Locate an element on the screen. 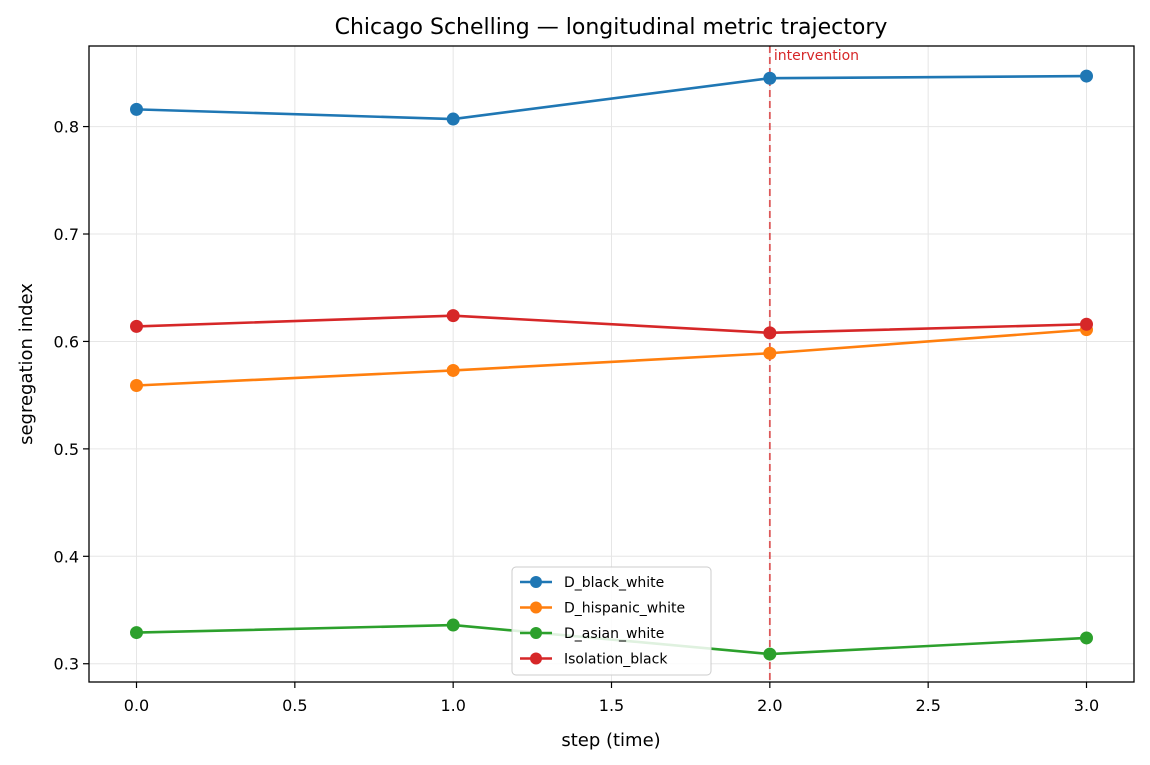 This screenshot has width=1150, height=765. x-tick-label: 2.5 is located at coordinates (927, 705).